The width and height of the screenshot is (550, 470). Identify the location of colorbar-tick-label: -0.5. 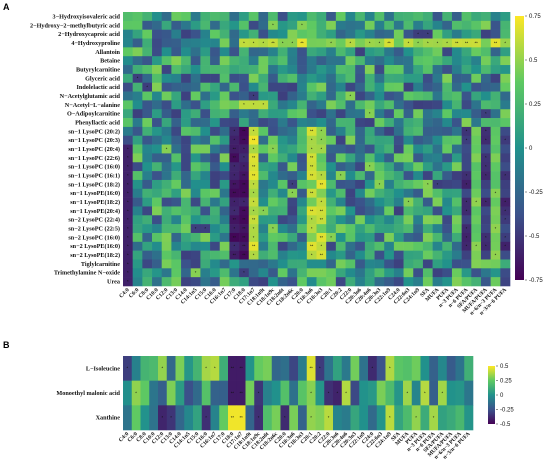
(534, 237).